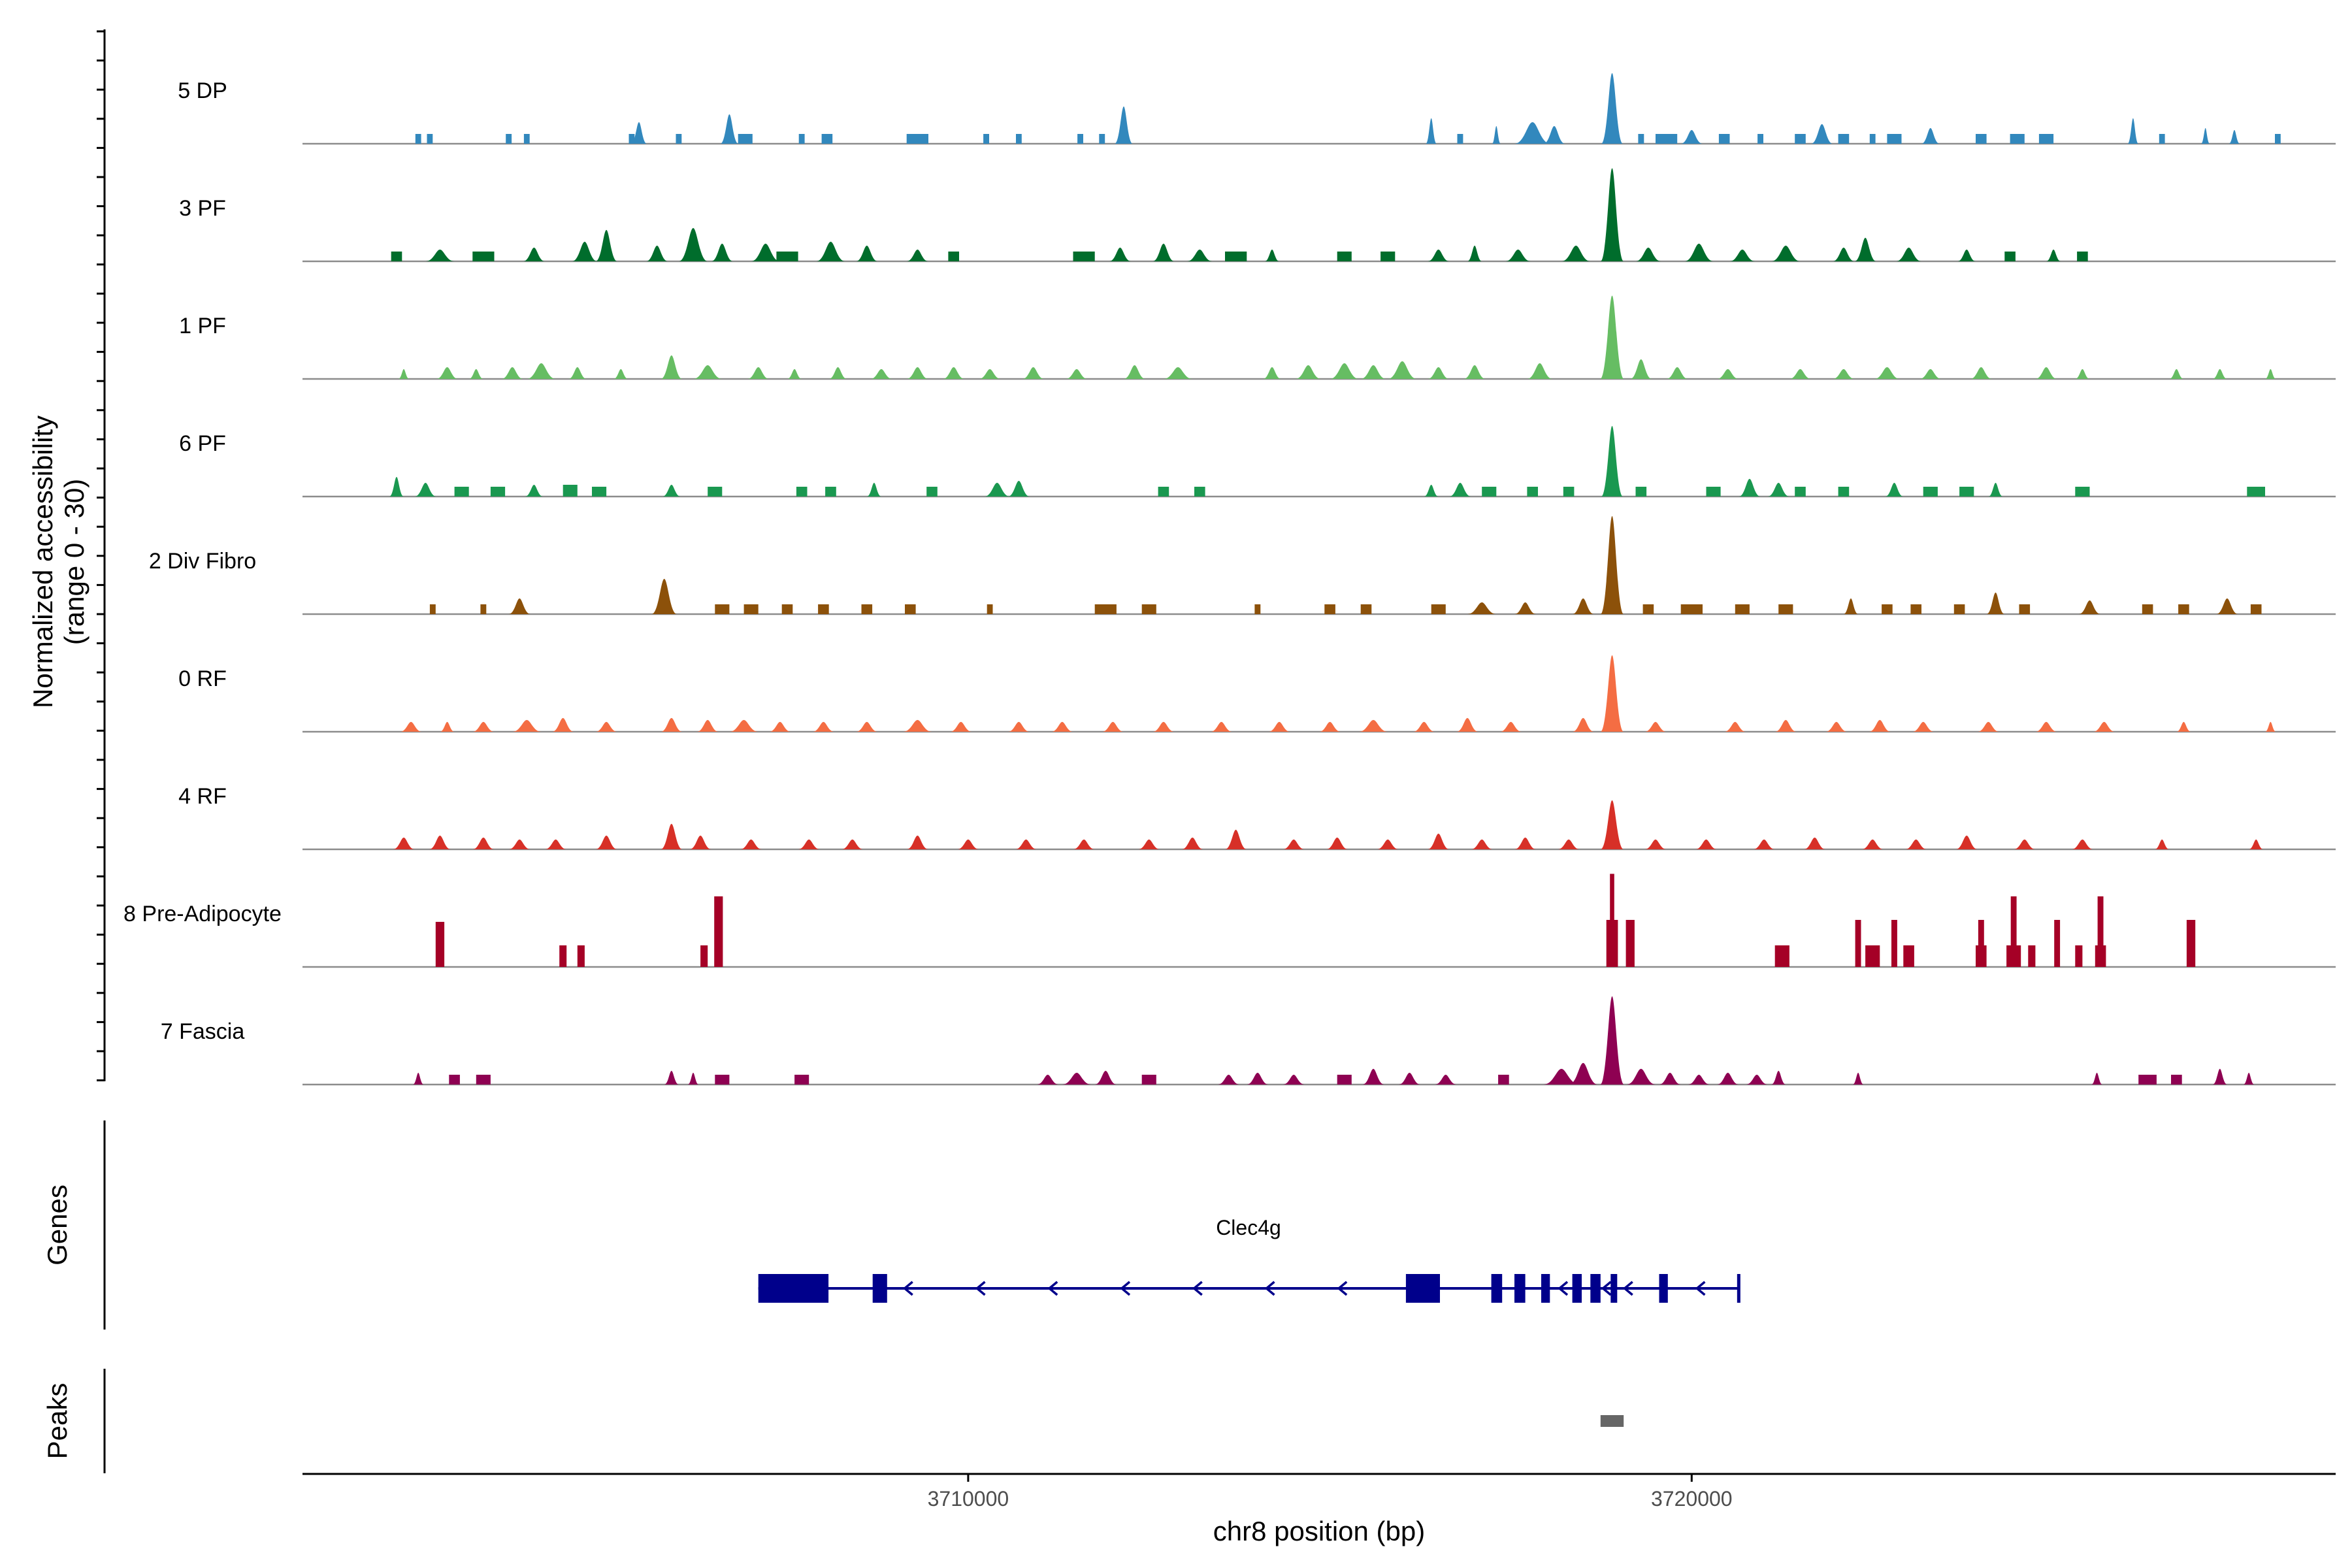 The height and width of the screenshot is (1568, 2352). What do you see at coordinates (1319, 1492) in the screenshot?
I see `x-axis: 3710000 3720000` at bounding box center [1319, 1492].